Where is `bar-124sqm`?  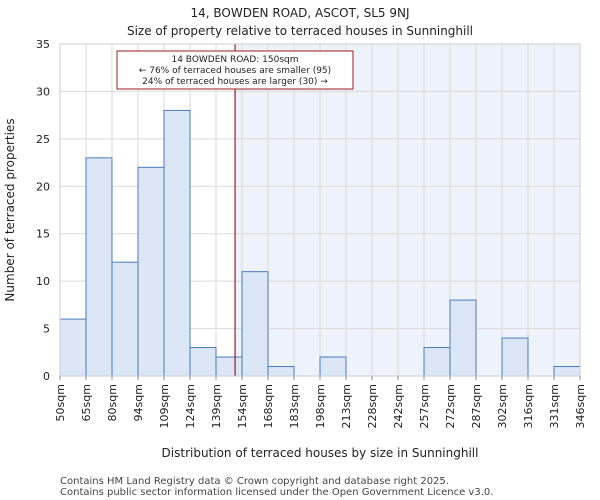 bar-124sqm is located at coordinates (203, 362).